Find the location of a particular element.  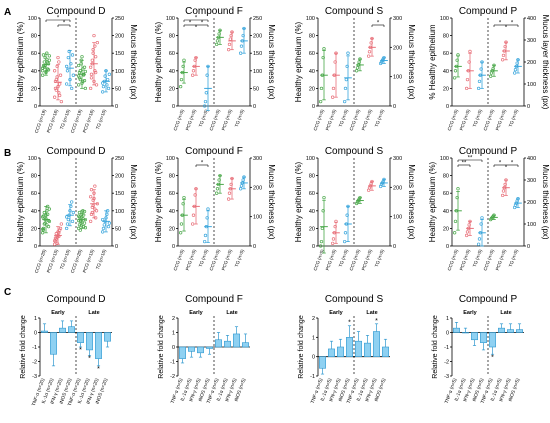

y-axis-label-right: Mucus thickness (px) is located at coordinates (271, 61).